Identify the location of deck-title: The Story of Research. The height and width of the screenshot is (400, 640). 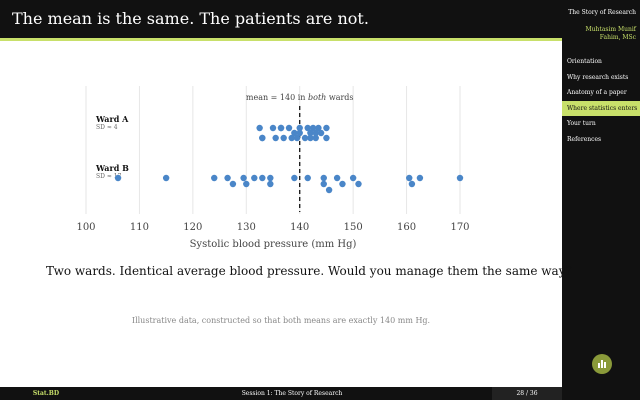
(602, 12).